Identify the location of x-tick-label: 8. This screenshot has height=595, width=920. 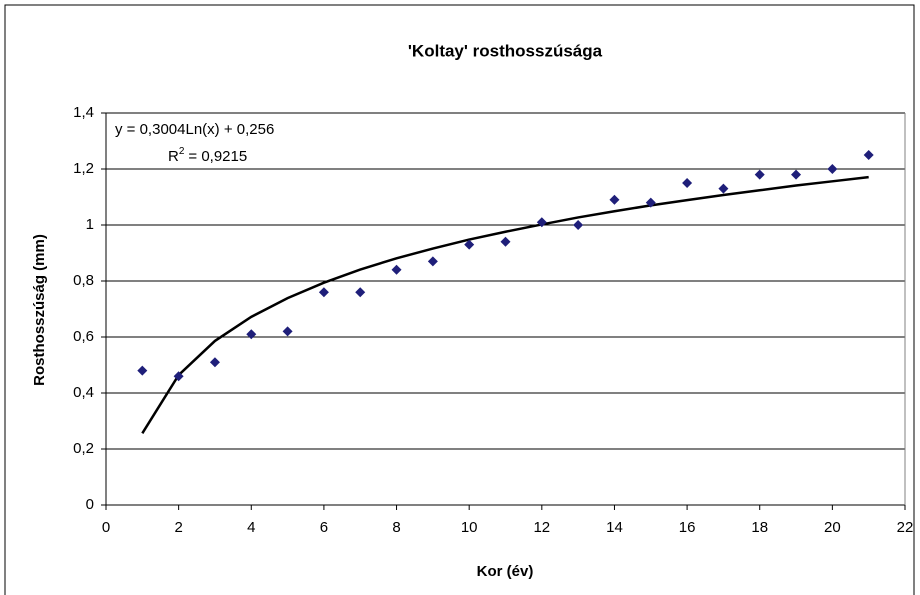
(396, 527).